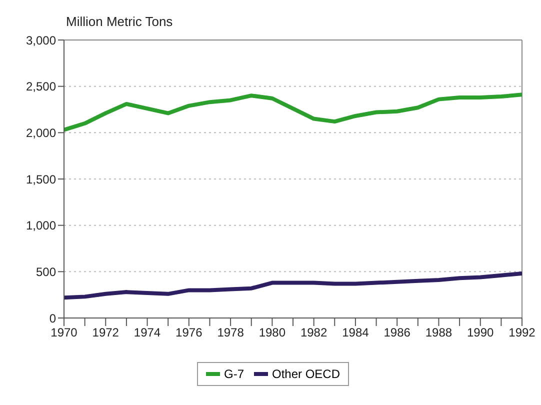 This screenshot has width=541, height=405. Describe the element at coordinates (272, 333) in the screenshot. I see `x-tick-label: 1980` at that location.